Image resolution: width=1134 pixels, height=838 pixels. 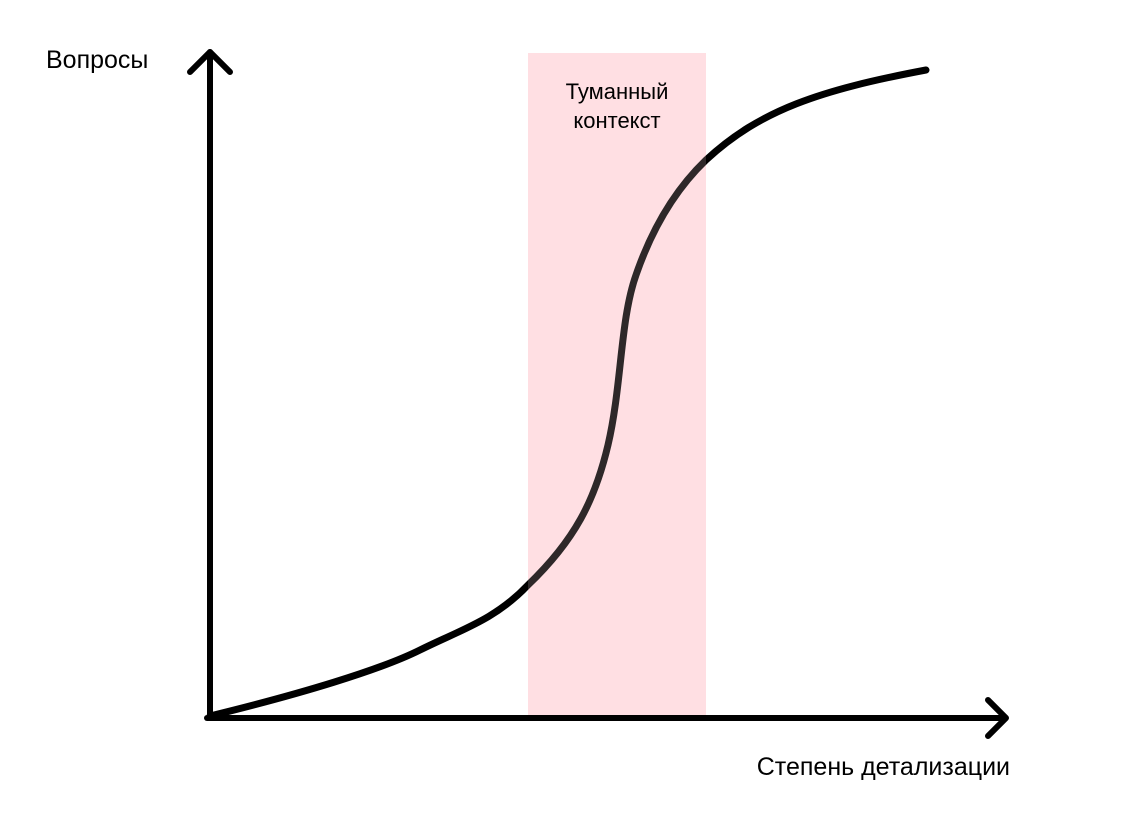 I want to click on foggy-context-zone-overlay, so click(x=617, y=385).